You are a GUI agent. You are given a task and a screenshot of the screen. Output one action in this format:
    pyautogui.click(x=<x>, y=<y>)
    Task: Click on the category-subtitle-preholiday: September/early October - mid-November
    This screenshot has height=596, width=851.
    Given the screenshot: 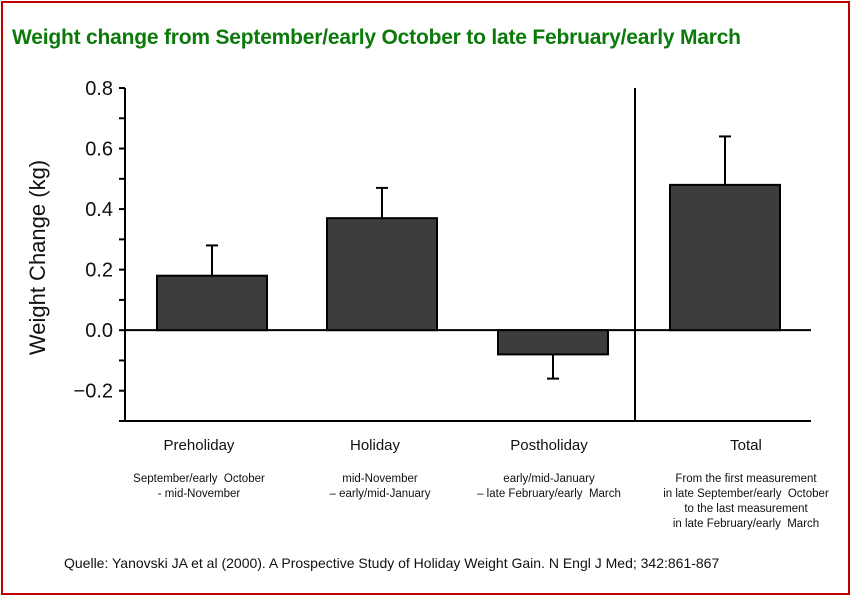 What is the action you would take?
    pyautogui.click(x=199, y=486)
    